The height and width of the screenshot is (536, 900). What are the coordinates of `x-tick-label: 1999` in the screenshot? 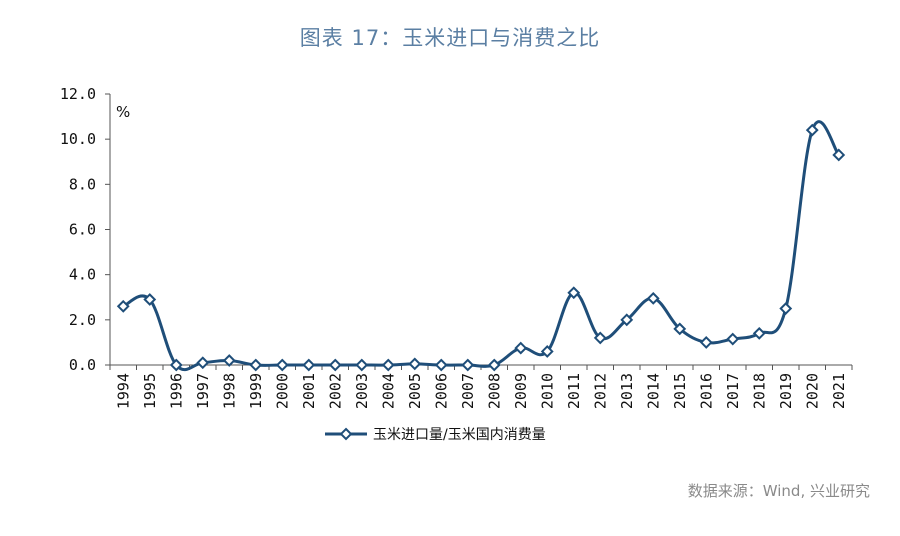 It's located at (256, 391).